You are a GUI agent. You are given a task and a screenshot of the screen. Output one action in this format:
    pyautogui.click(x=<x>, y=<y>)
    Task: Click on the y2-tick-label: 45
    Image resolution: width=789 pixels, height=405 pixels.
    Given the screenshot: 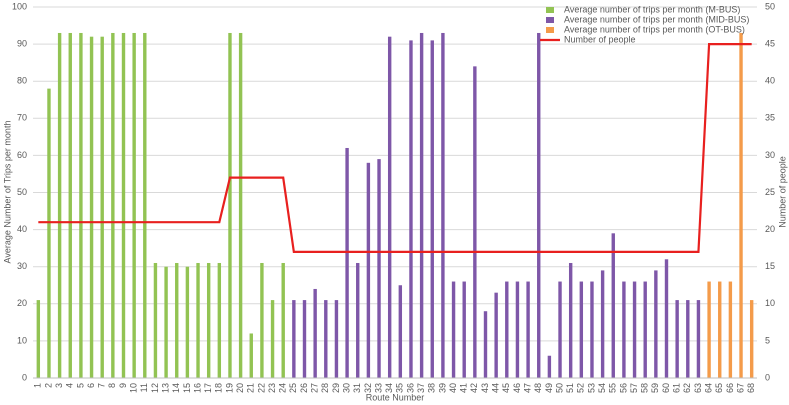 What is the action you would take?
    pyautogui.click(x=770, y=43)
    